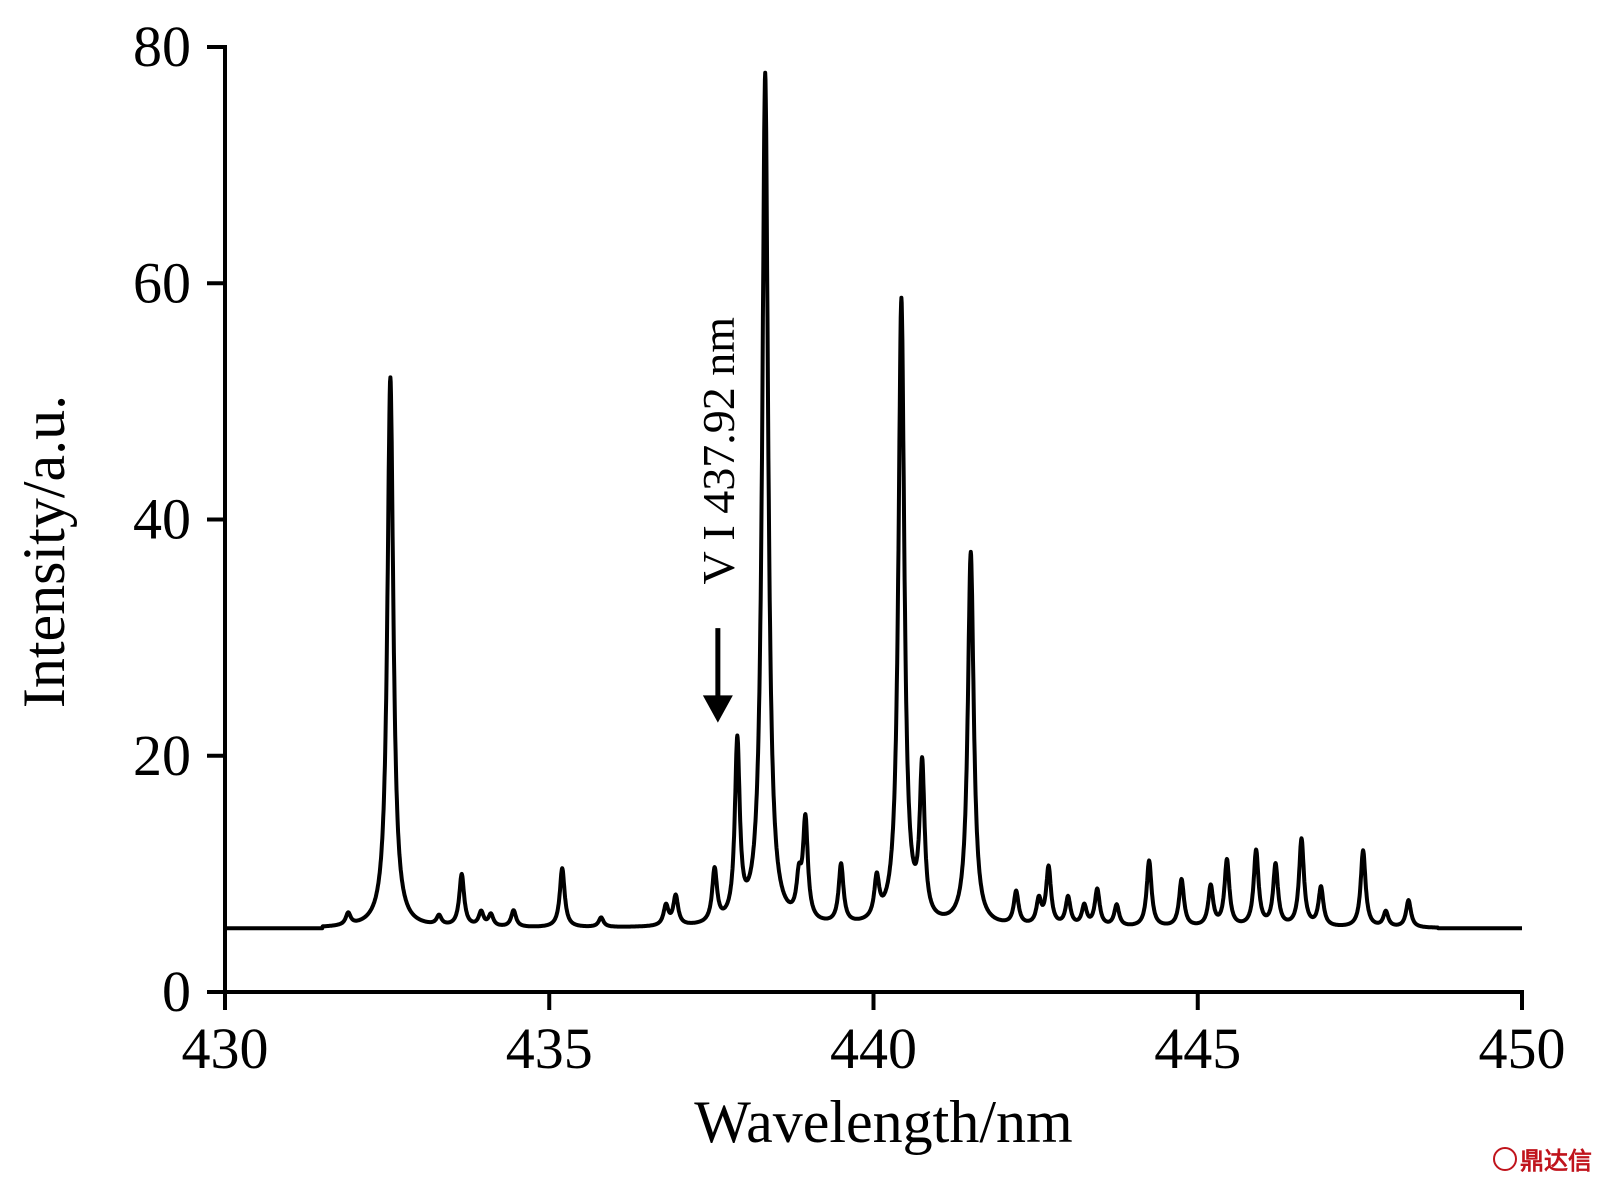 Image resolution: width=1606 pixels, height=1188 pixels. Describe the element at coordinates (162, 755) in the screenshot. I see `y-tick-label: 20` at that location.